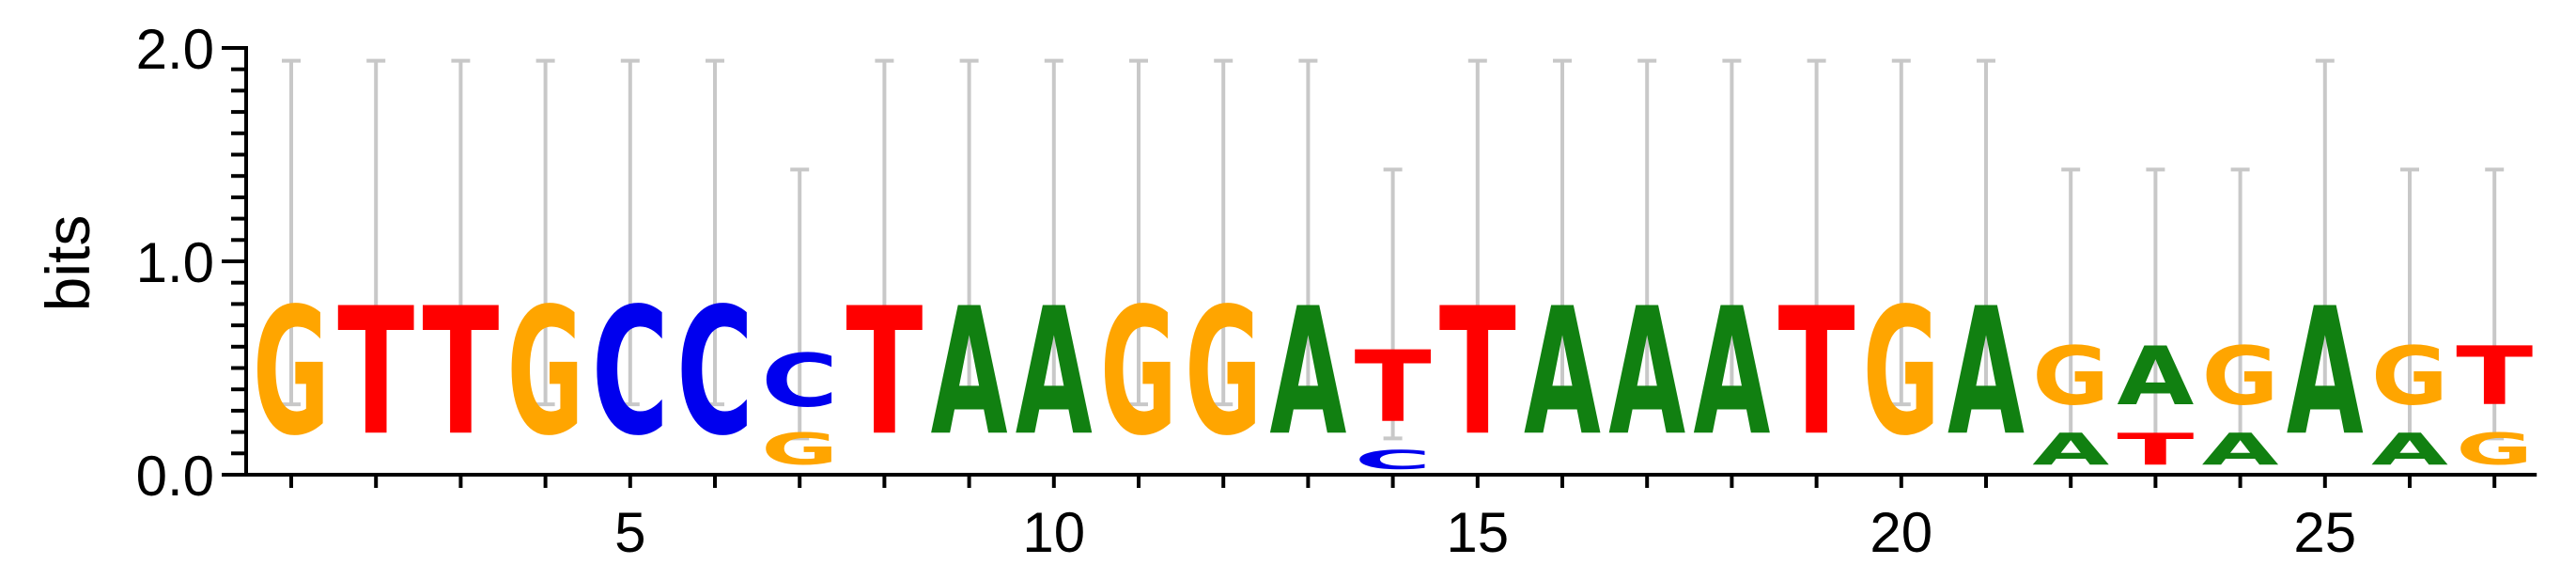  Describe the element at coordinates (1478, 533) in the screenshot. I see `x-tick-label: 15` at that location.